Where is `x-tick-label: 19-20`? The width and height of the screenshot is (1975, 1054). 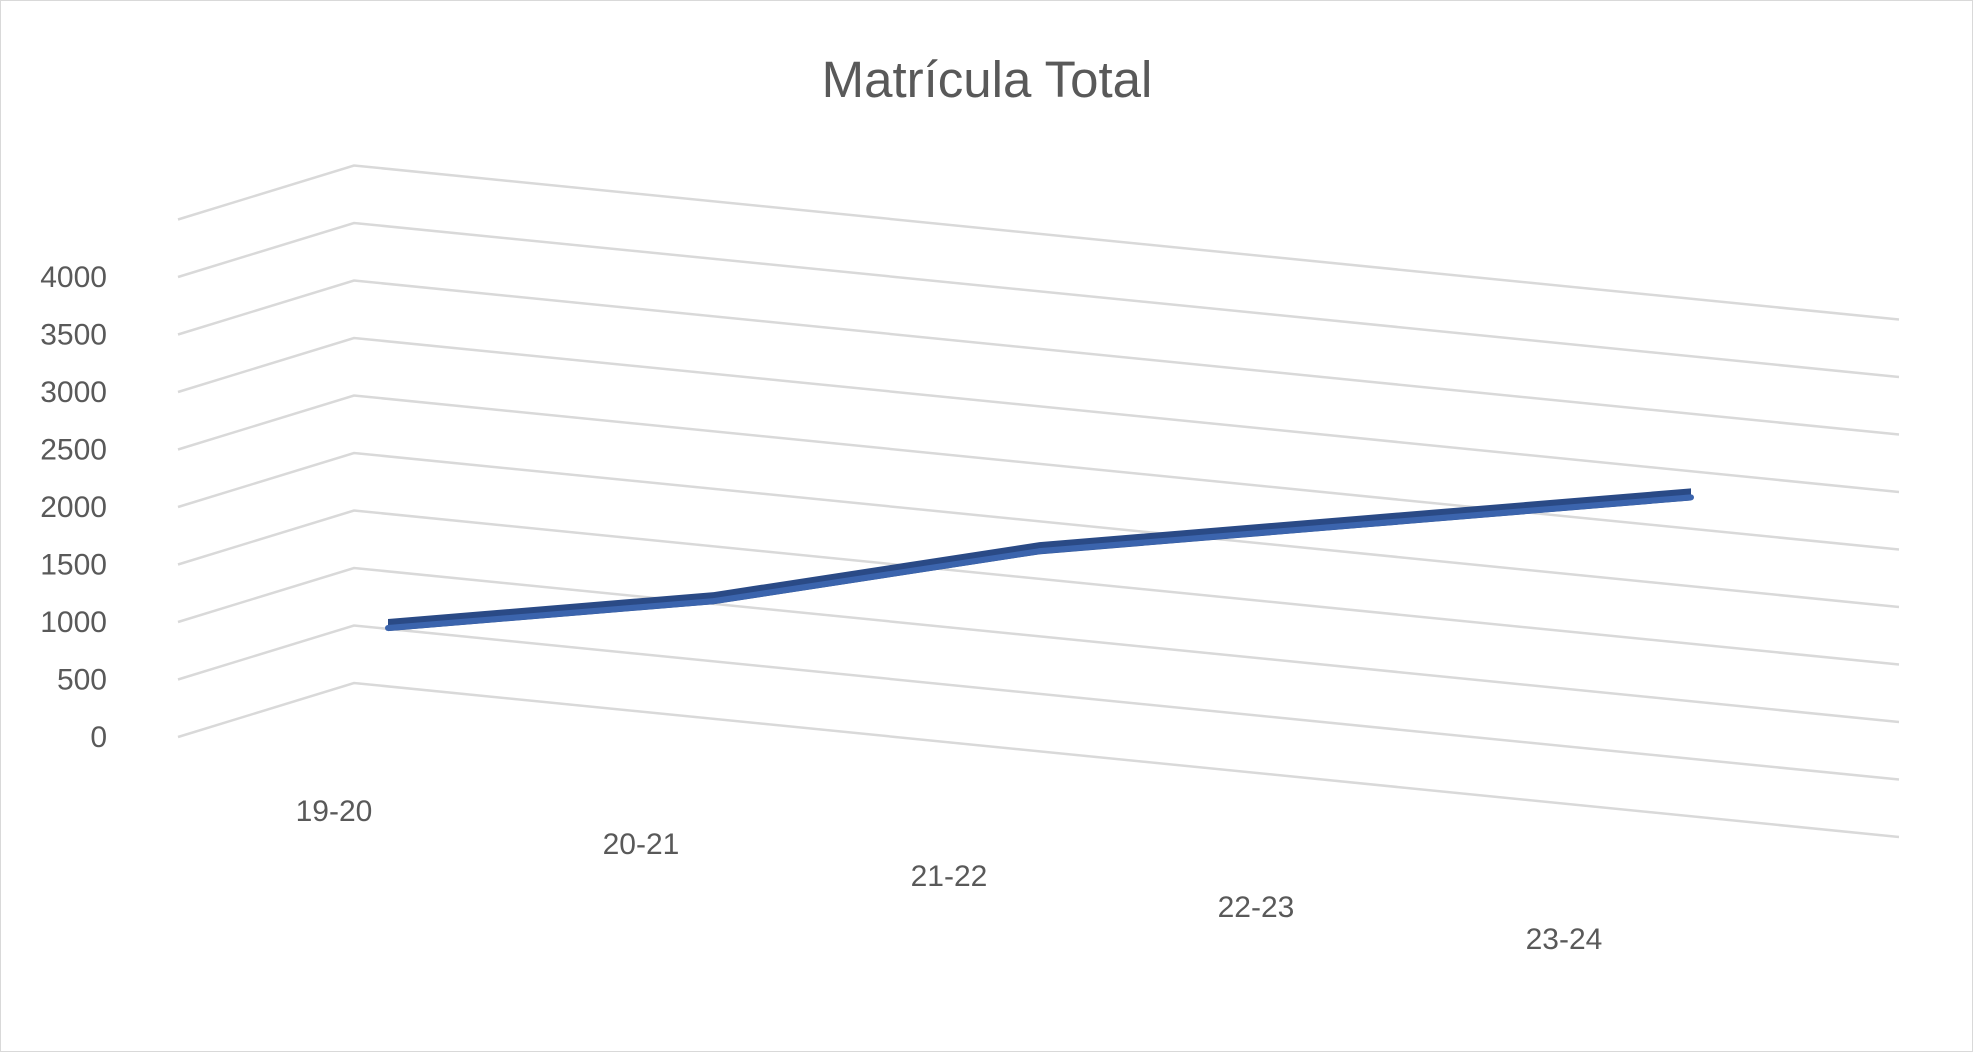 x-tick-label: 19-20 is located at coordinates (334, 811).